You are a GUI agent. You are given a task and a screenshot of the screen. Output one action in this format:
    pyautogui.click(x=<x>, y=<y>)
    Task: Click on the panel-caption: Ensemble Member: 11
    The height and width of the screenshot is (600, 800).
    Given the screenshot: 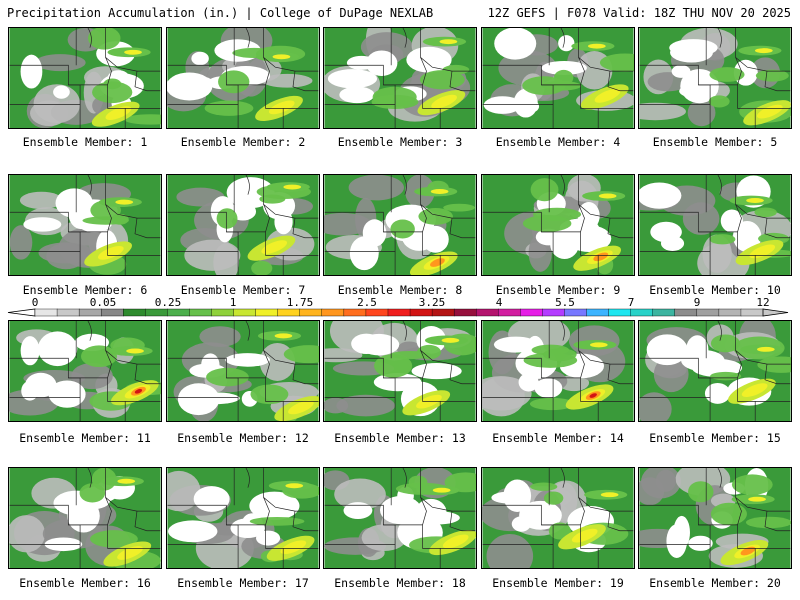 What is the action you would take?
    pyautogui.click(x=85, y=438)
    